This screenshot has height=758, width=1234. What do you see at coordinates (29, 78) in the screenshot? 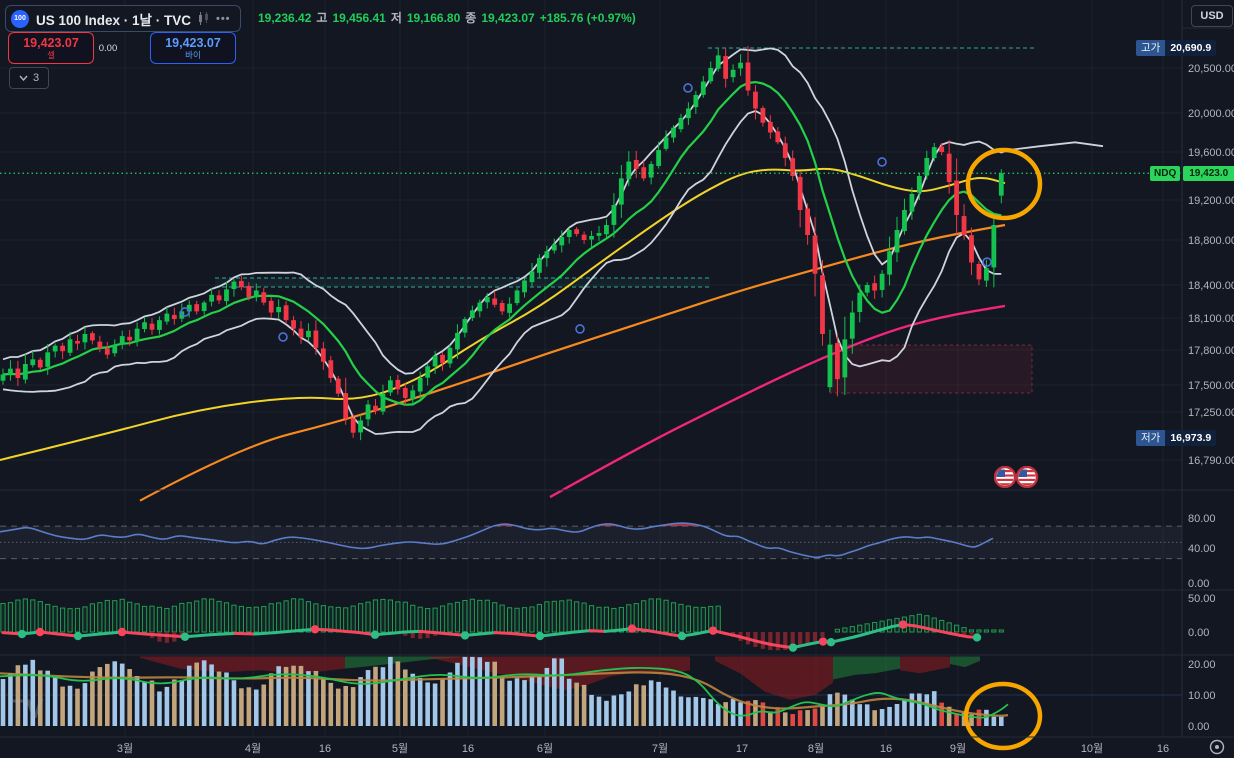
I see `indicators-collapse-button: 3` at bounding box center [29, 78].